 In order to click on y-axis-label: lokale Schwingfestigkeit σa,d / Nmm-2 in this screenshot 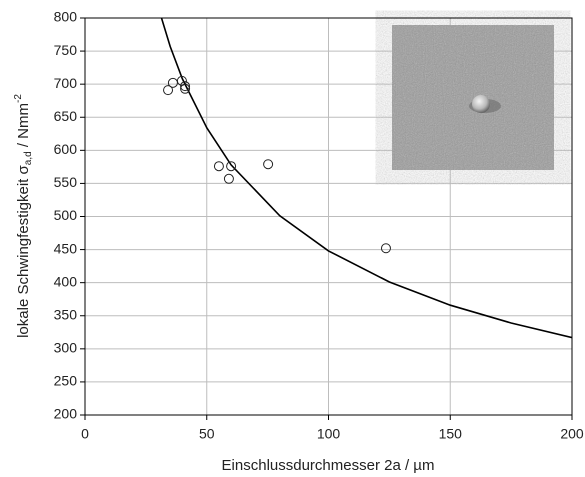, I will do `click(23, 216)`.